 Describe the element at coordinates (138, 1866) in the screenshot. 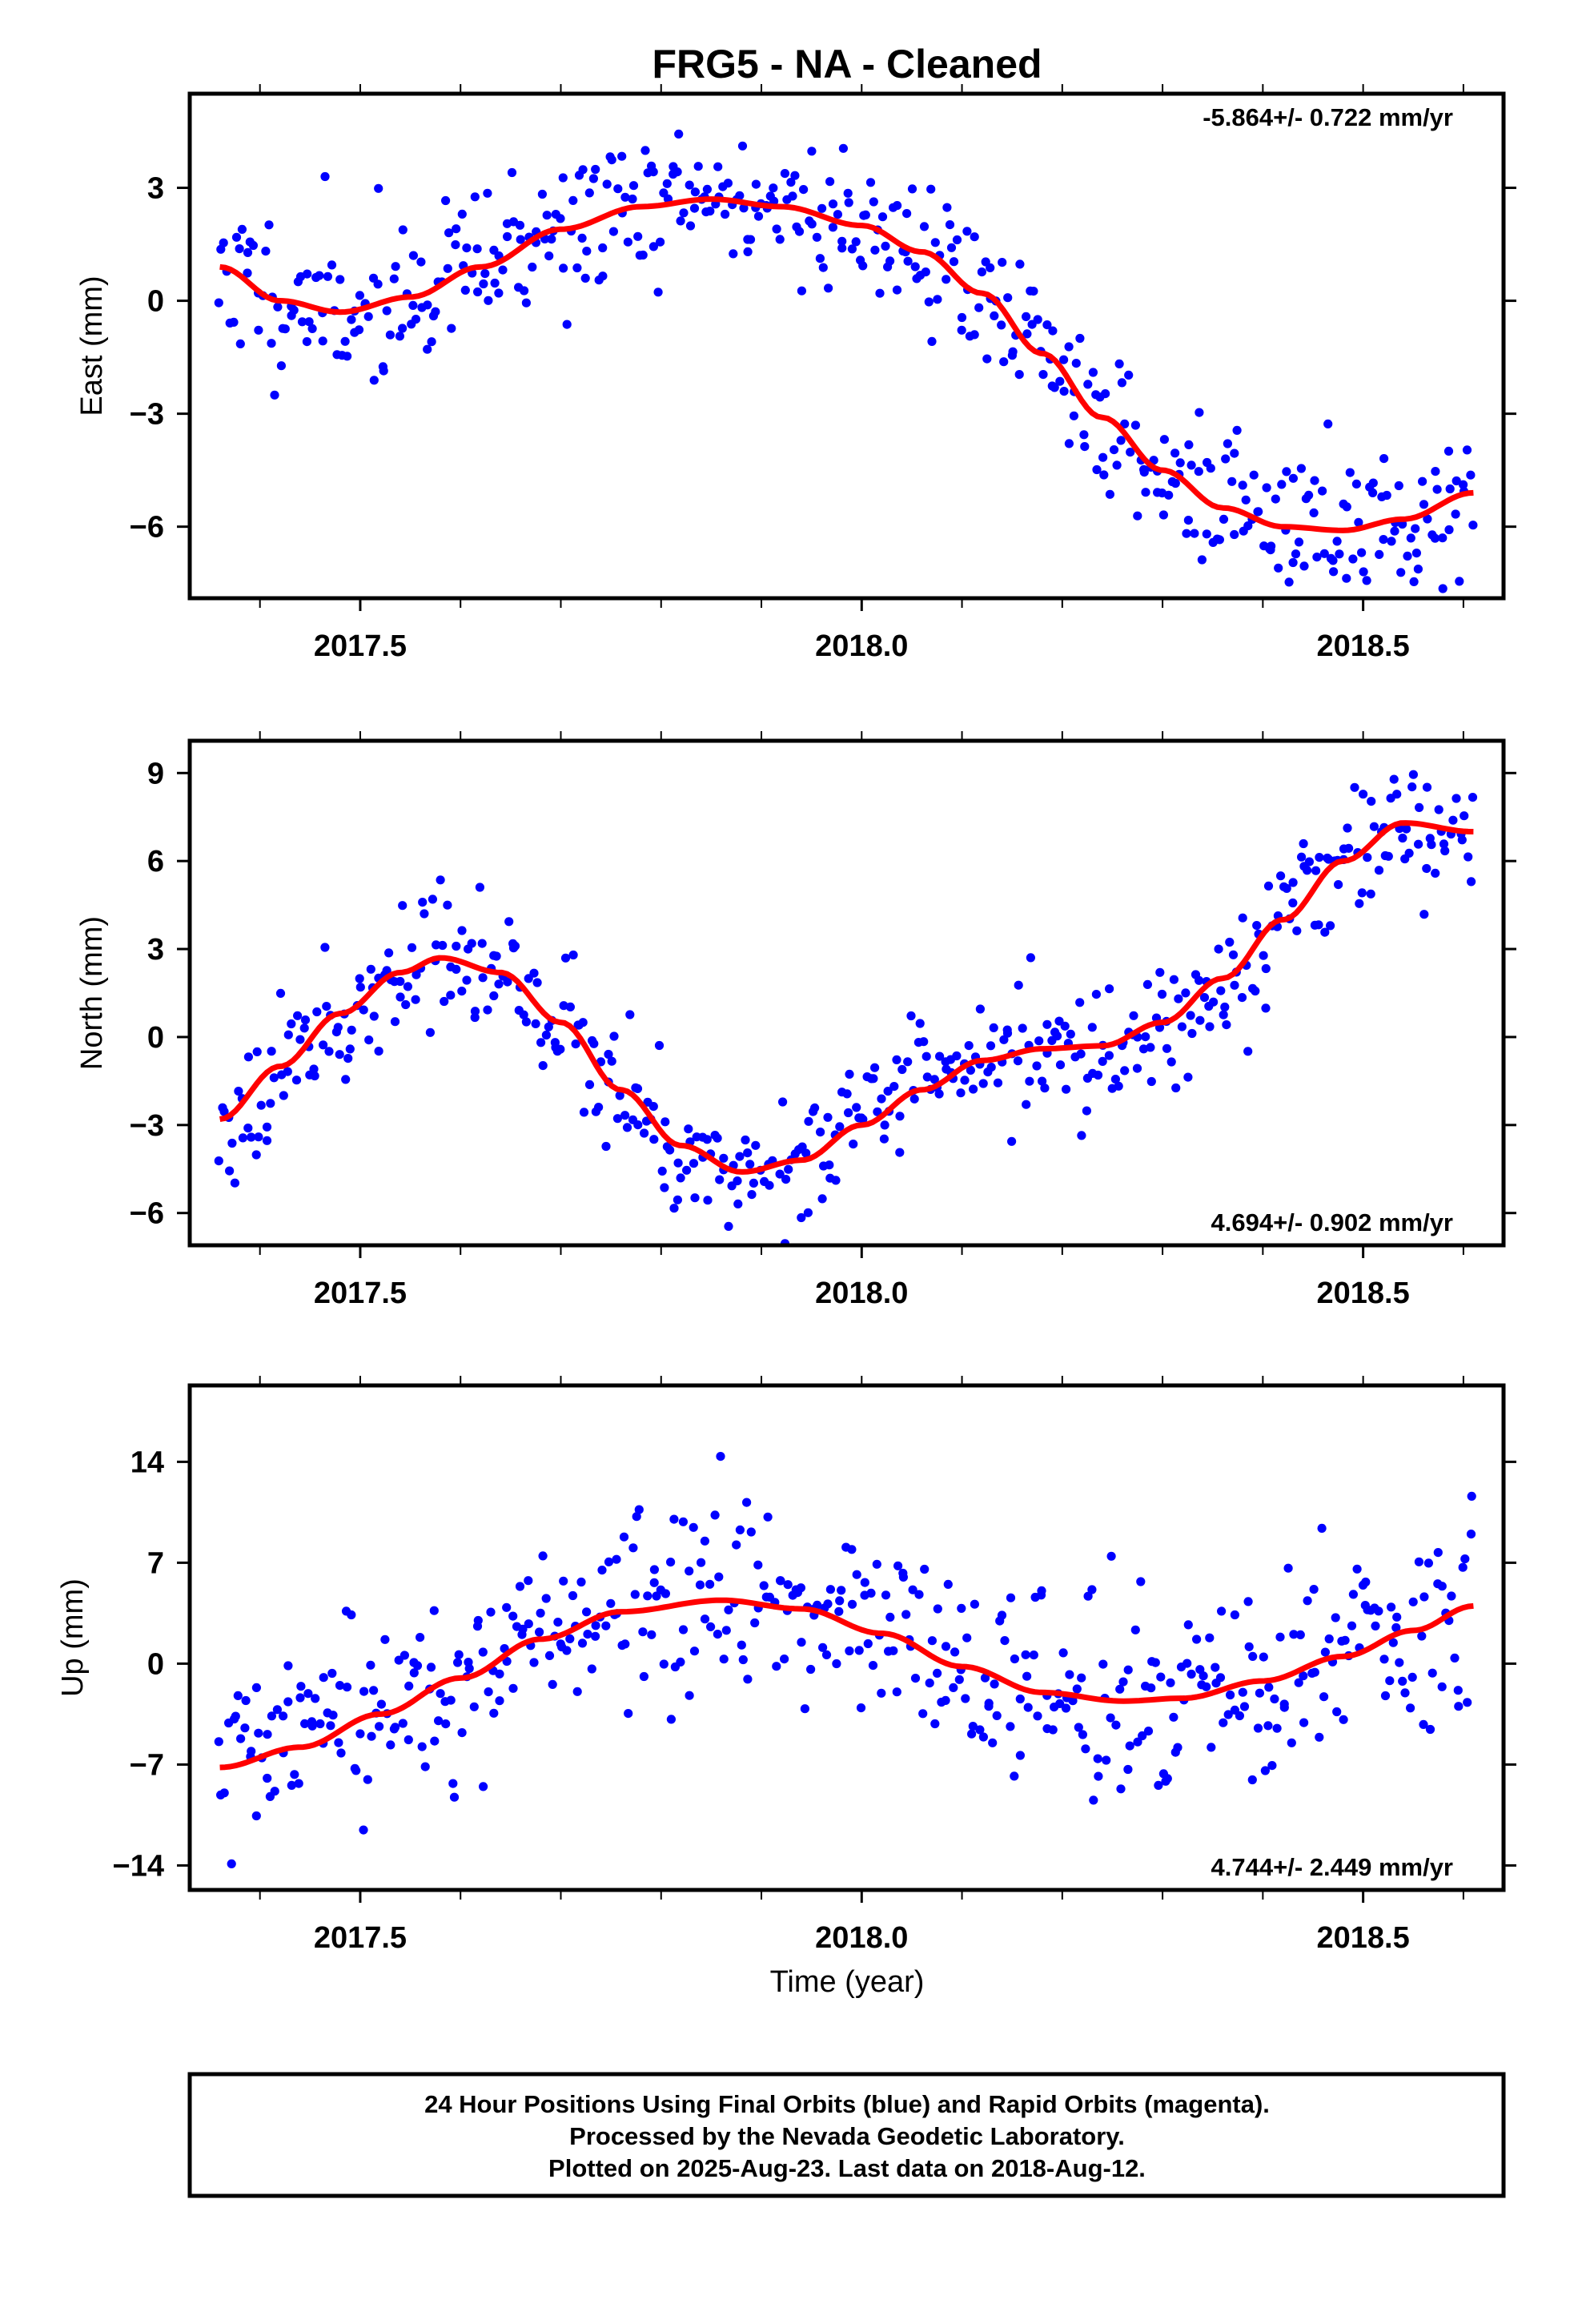

I see `y-tick-label: −14` at that location.